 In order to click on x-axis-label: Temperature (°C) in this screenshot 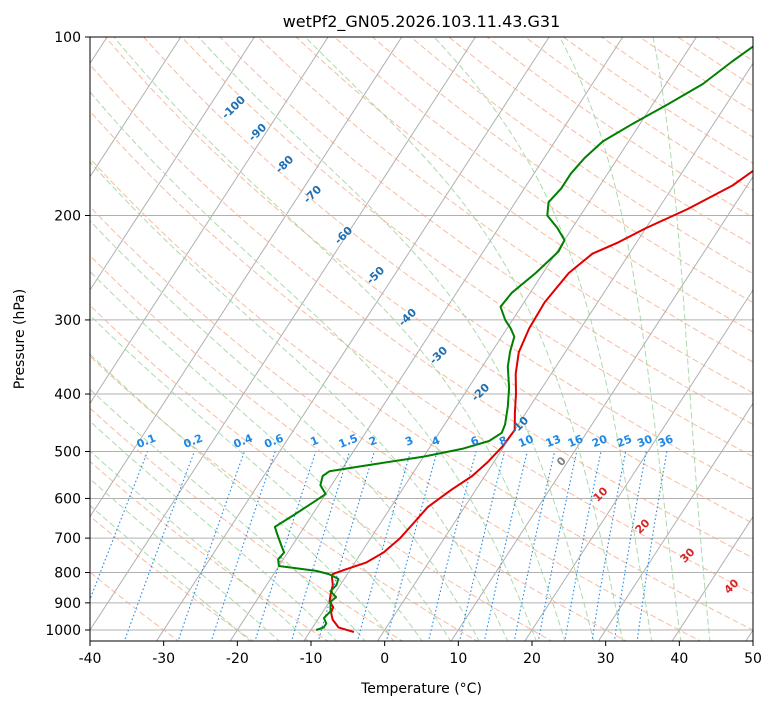, I will do `click(421, 689)`.